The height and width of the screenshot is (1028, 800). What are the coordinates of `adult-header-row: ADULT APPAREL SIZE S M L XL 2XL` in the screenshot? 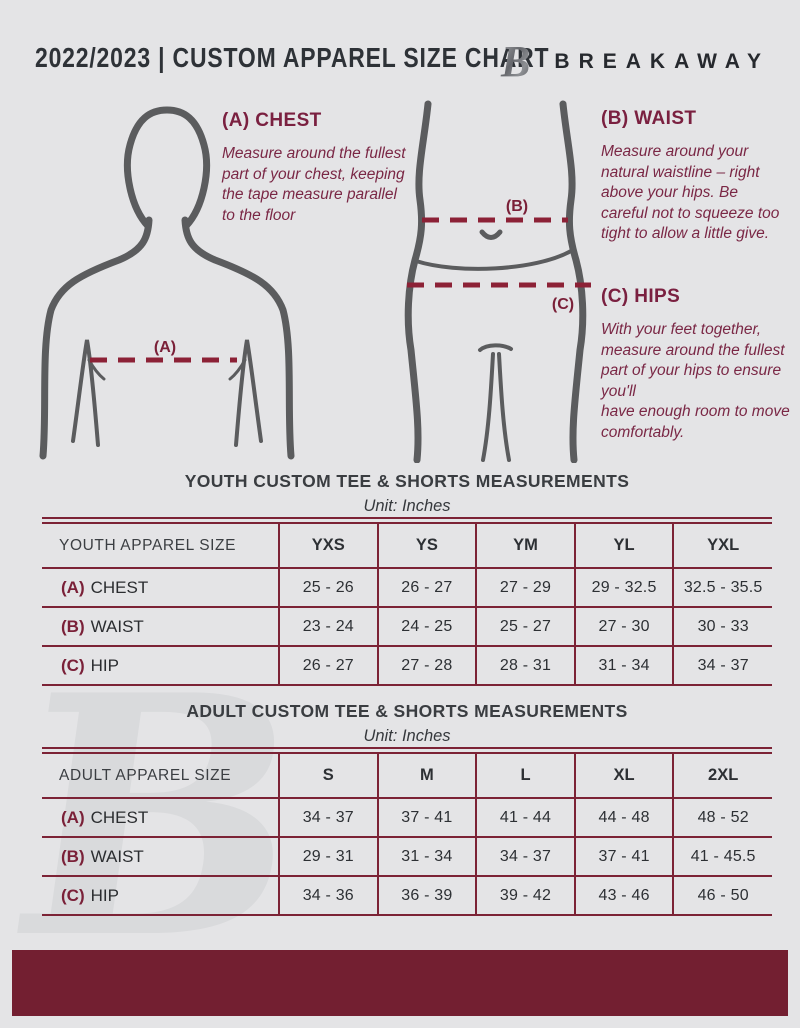 It's located at (407, 775).